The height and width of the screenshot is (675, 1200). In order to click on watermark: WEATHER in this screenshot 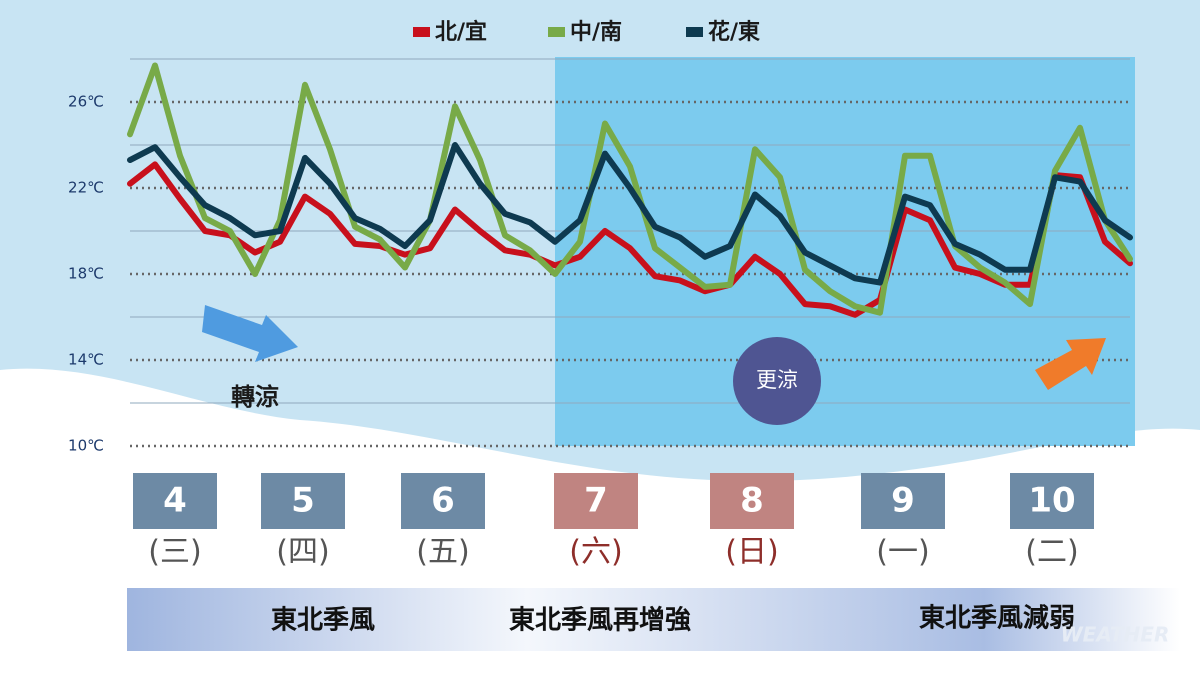, I will do `click(1115, 635)`.